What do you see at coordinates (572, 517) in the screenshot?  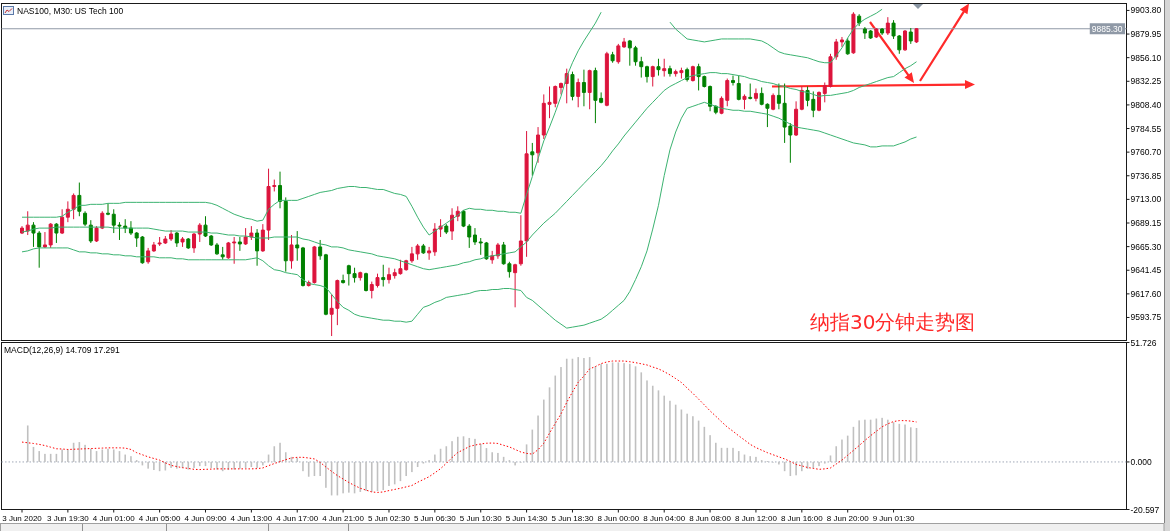 I see `x-tick-label: 5 Jun 18:30` at bounding box center [572, 517].